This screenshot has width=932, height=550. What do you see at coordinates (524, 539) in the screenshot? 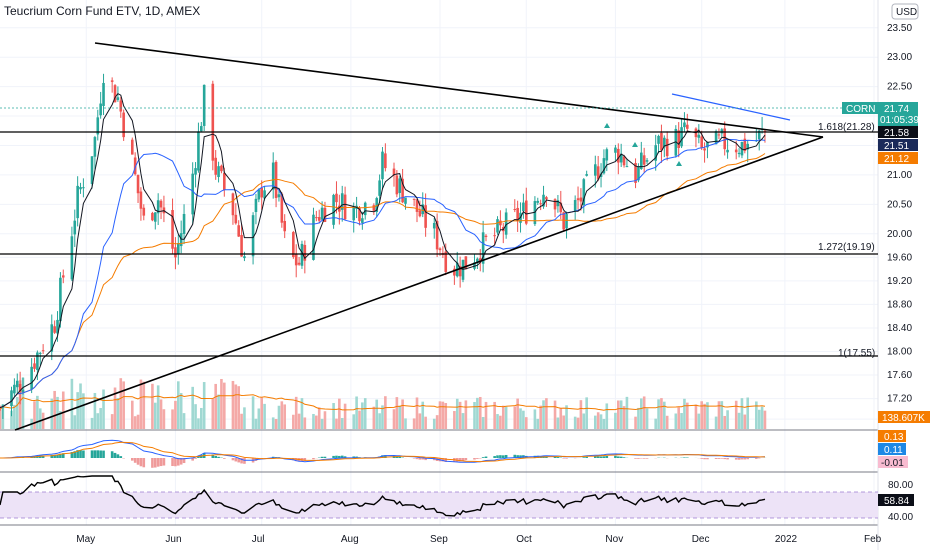
I see `time-label: Oct` at bounding box center [524, 539].